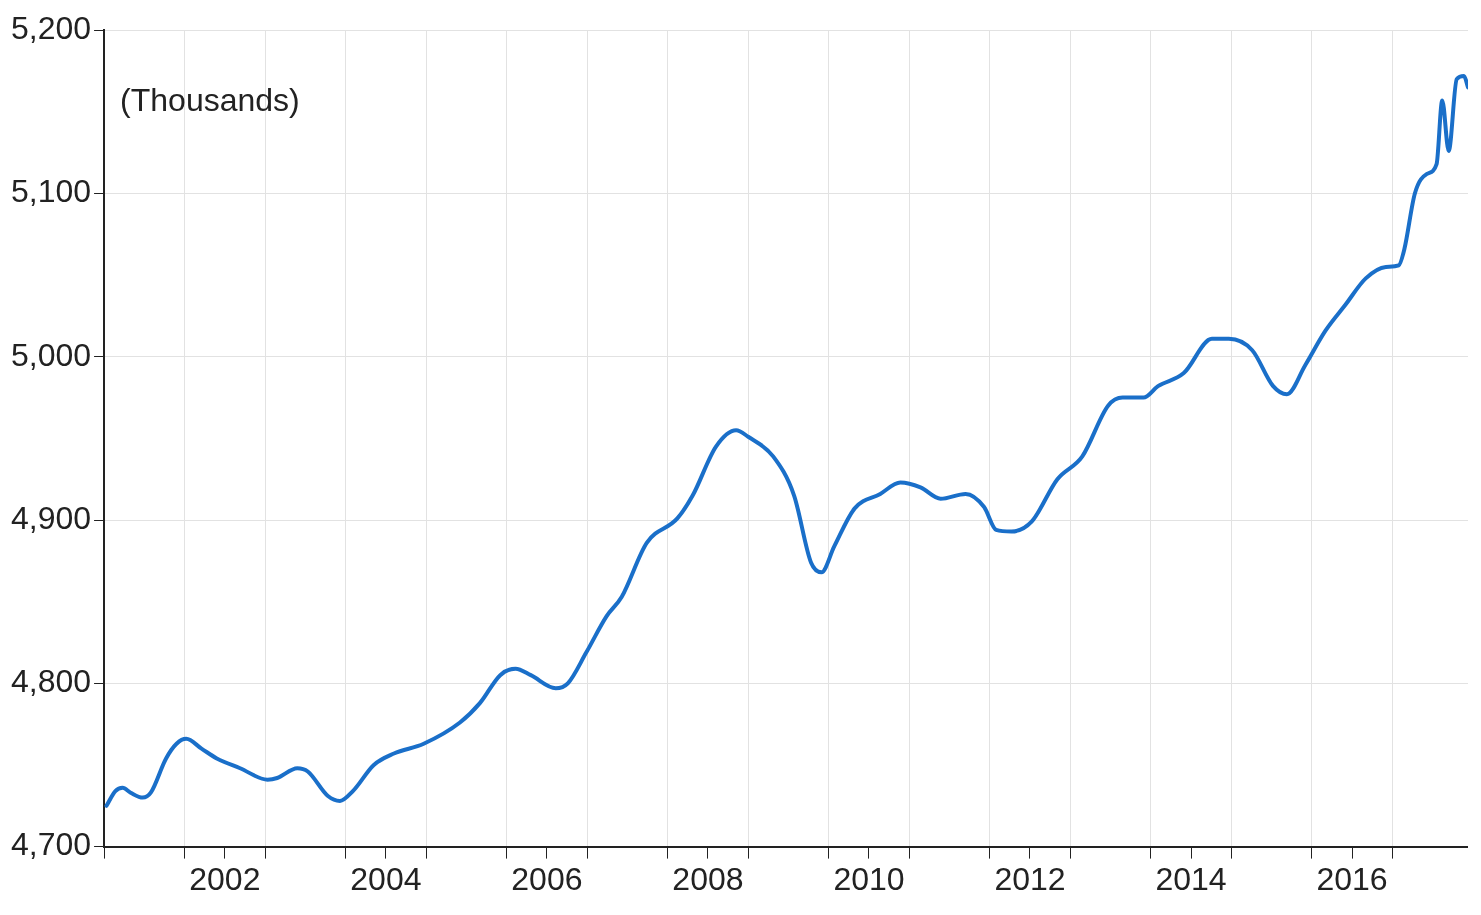 This screenshot has width=1481, height=915. What do you see at coordinates (547, 878) in the screenshot?
I see `x-tick-label: 2006` at bounding box center [547, 878].